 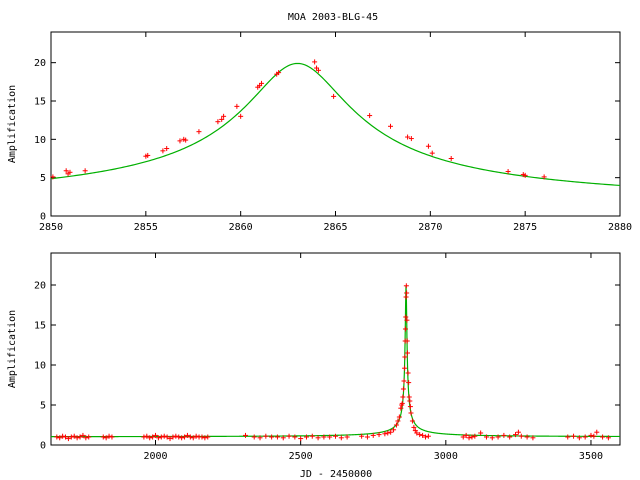 I want to click on top-x-tick-label: 2875, so click(x=525, y=227).